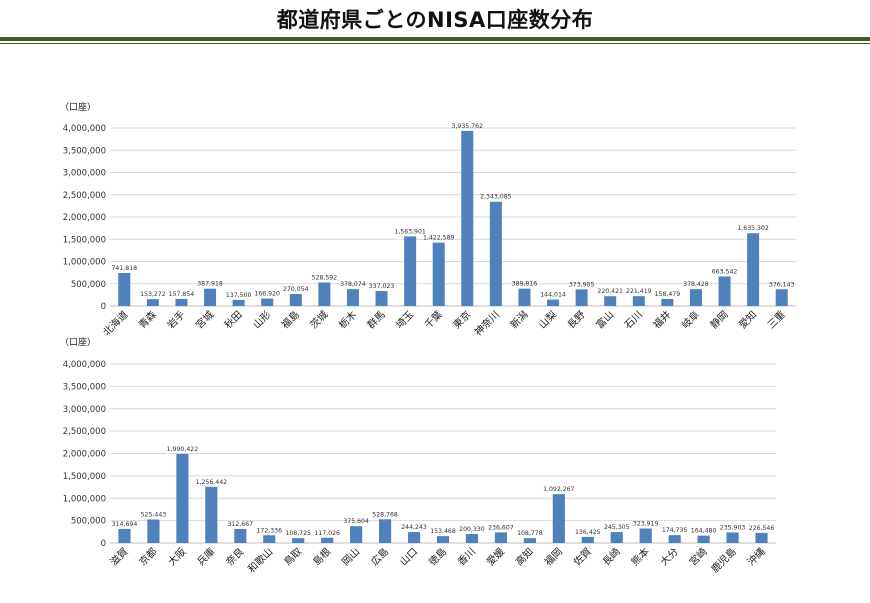 The width and height of the screenshot is (870, 603). Describe the element at coordinates (321, 556) in the screenshot. I see `bottom-category-label: 島根` at that location.